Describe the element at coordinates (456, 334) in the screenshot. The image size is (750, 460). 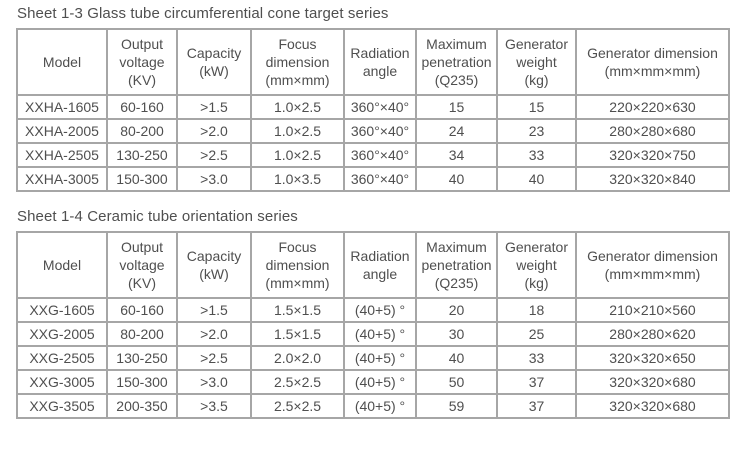
I see `table-cell: 30` at that location.